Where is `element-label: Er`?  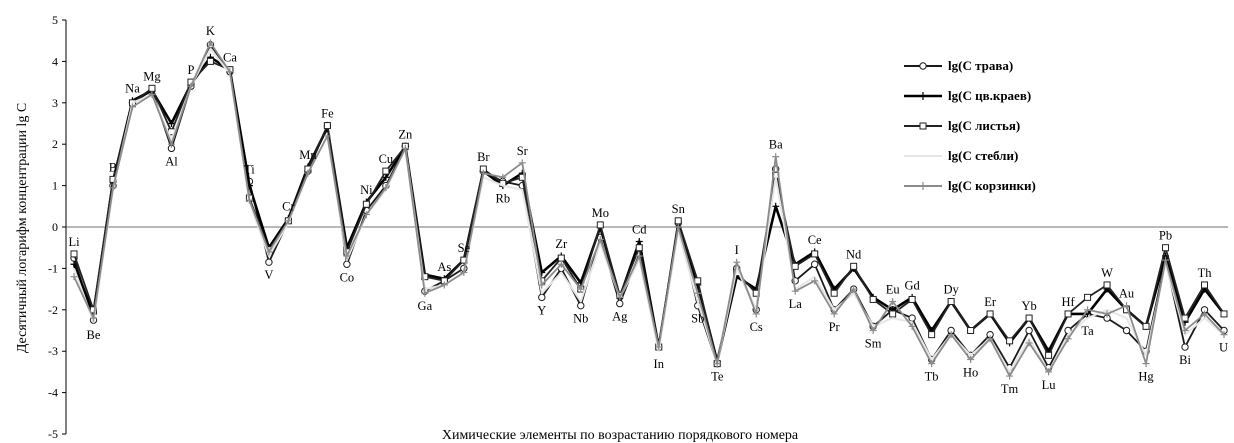
element-label: Er is located at coordinates (990, 302).